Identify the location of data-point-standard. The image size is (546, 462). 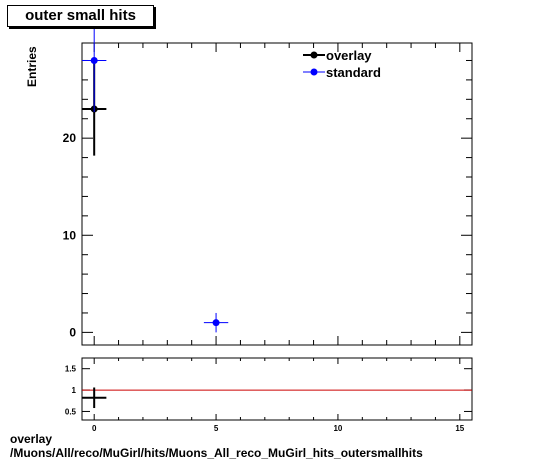
(216, 322).